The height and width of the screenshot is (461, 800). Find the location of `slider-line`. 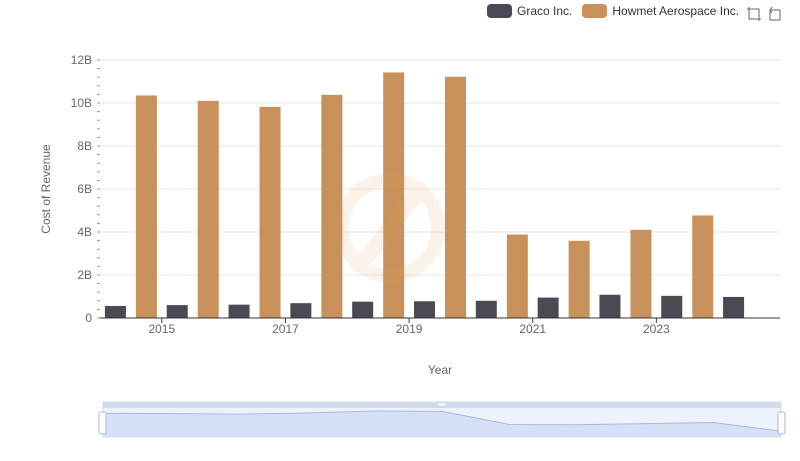

slider-line is located at coordinates (442, 421).